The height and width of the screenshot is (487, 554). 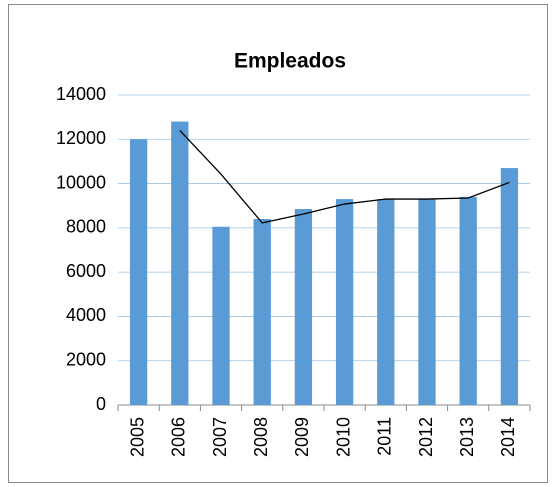 What do you see at coordinates (81, 94) in the screenshot?
I see `y-tick-label: 14000` at bounding box center [81, 94].